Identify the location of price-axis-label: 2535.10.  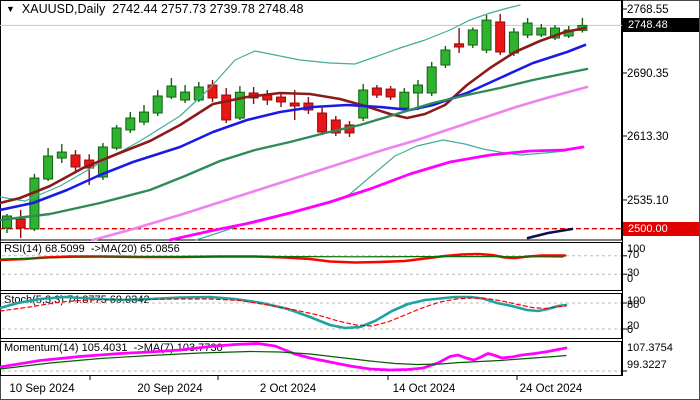
(648, 201).